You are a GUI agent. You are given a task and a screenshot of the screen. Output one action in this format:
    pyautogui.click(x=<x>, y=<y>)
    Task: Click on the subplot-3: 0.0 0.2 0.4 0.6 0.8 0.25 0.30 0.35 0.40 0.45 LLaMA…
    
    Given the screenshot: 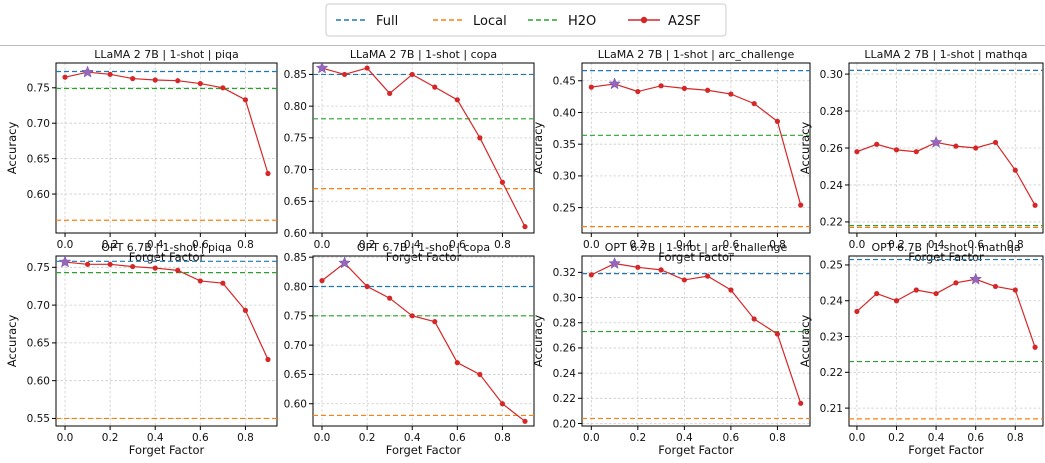 What is the action you would take?
    pyautogui.click(x=671, y=156)
    